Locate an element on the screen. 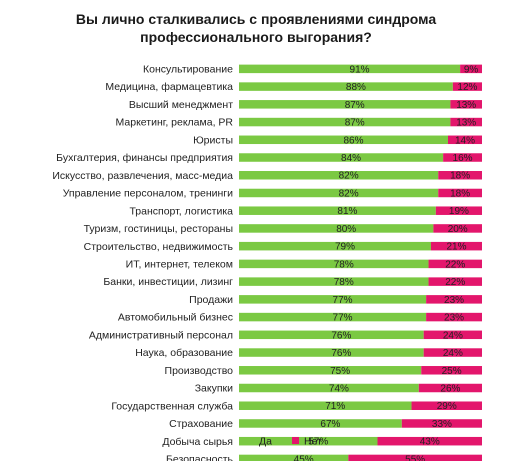 Image resolution: width=512 pixels, height=461 pixels. data-label-no: 21% is located at coordinates (456, 247).